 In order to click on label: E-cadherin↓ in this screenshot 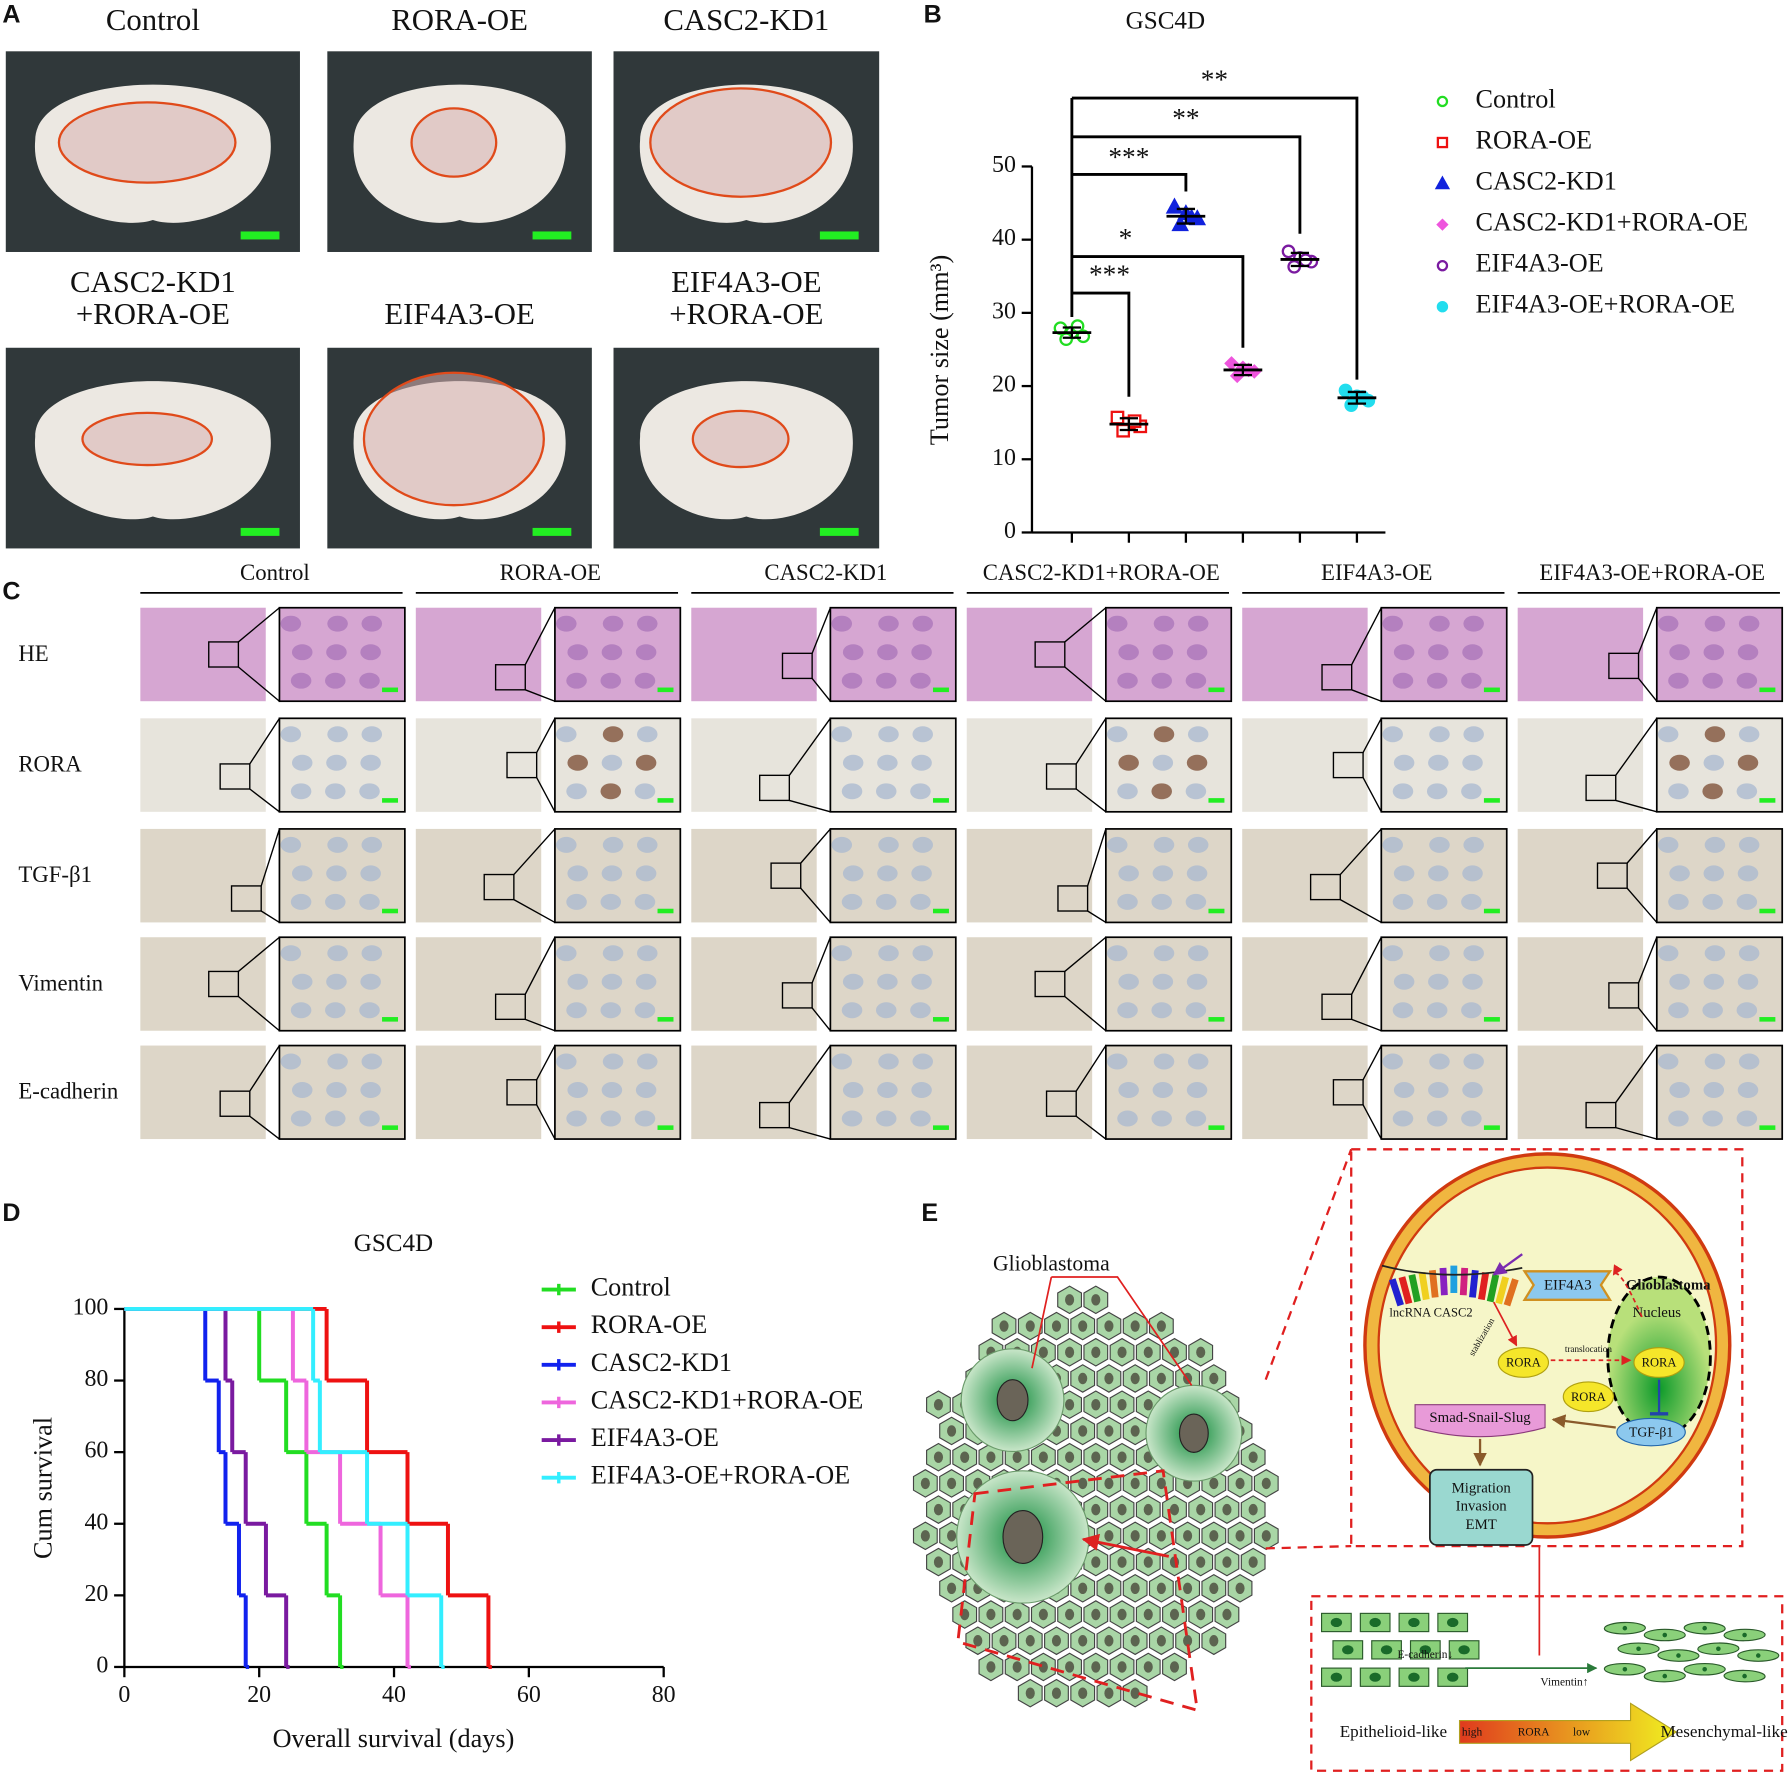, I will do `click(1425, 1655)`.